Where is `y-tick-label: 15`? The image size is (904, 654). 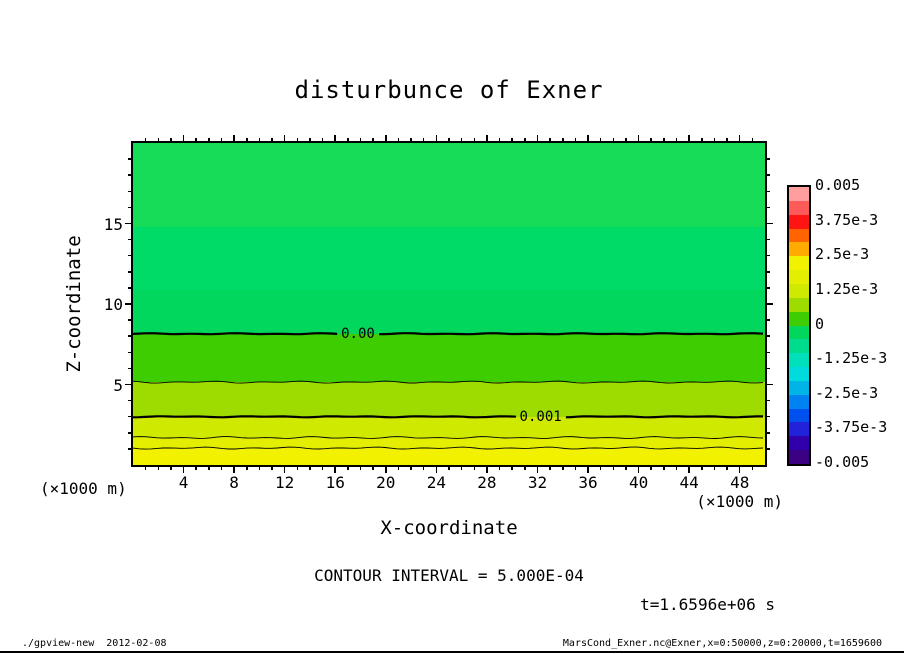
y-tick-label: 15 is located at coordinates (113, 224).